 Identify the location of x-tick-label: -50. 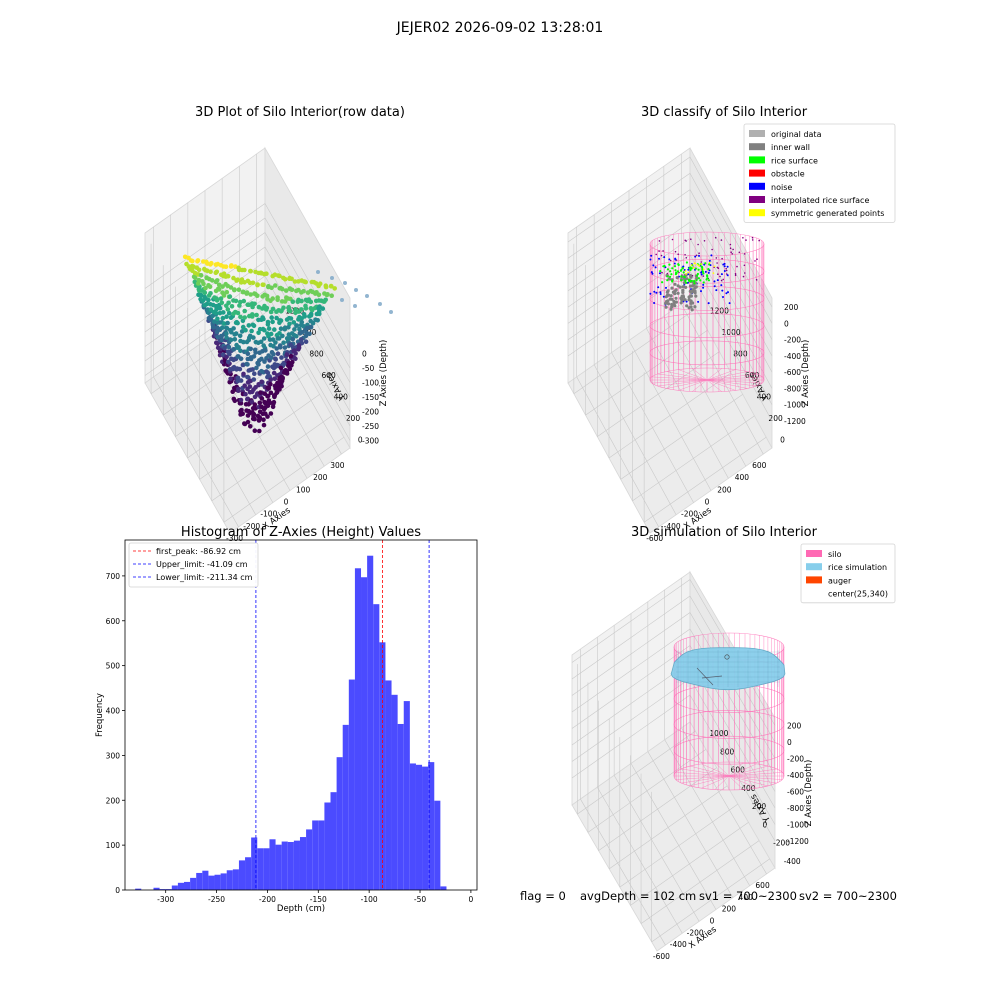
(420, 899).